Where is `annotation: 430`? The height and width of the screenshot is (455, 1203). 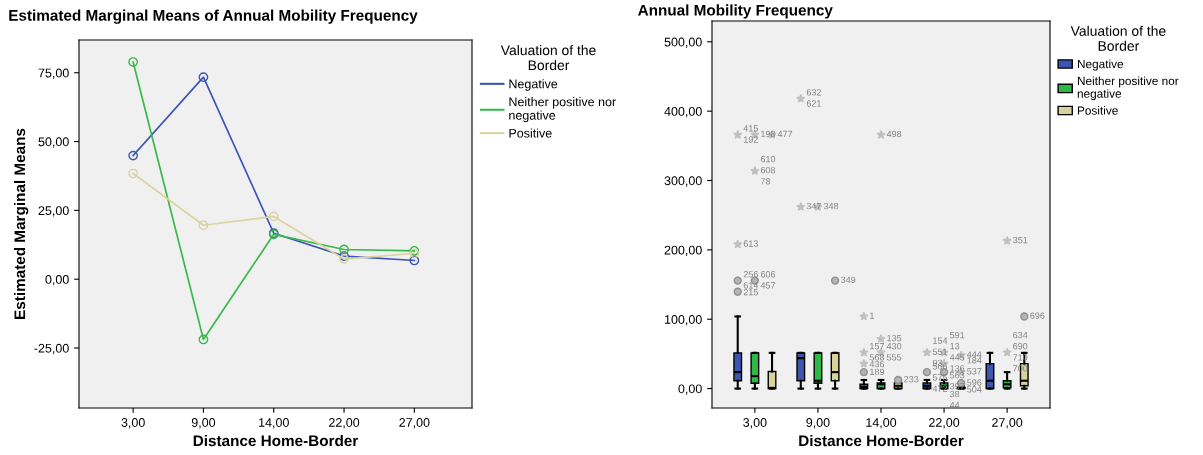
annotation: 430 is located at coordinates (894, 346).